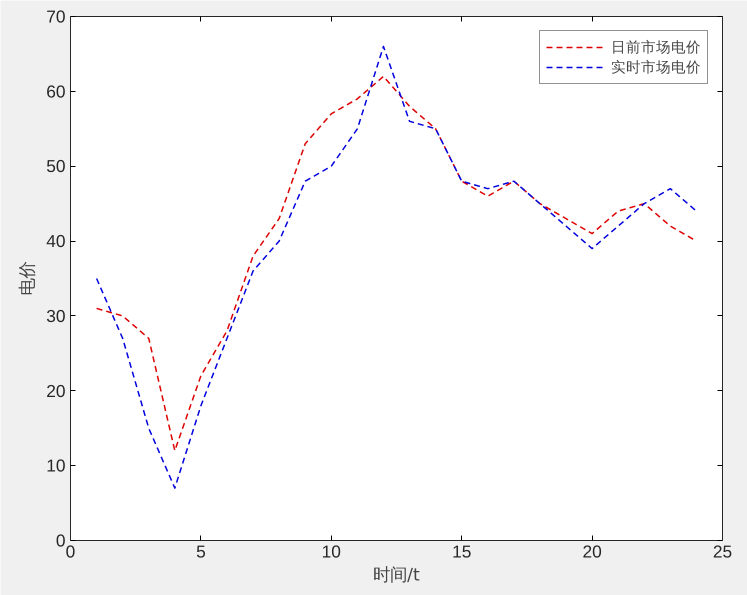  I want to click on y-axis-title: 电价, so click(28, 279).